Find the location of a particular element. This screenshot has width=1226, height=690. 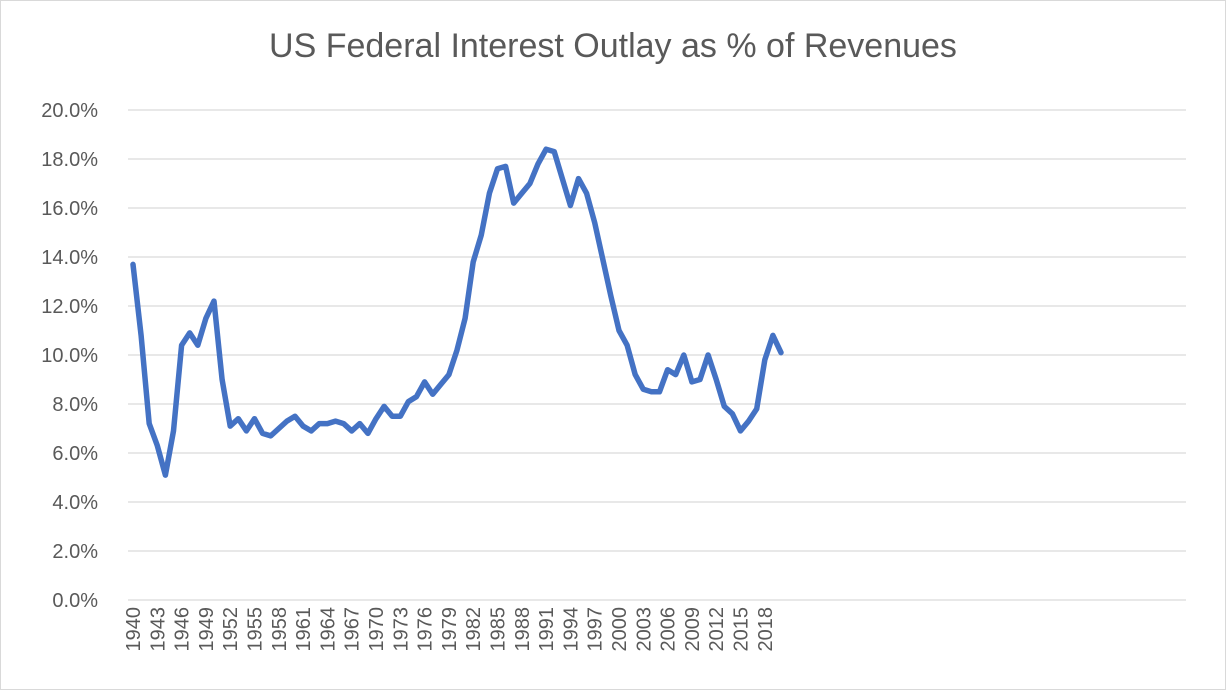

y-tick-label: 4.0% is located at coordinates (75, 503).